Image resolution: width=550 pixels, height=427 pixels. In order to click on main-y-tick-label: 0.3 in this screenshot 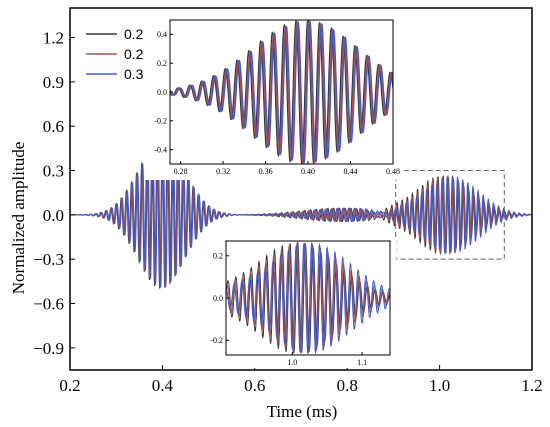, I will do `click(53, 170)`.